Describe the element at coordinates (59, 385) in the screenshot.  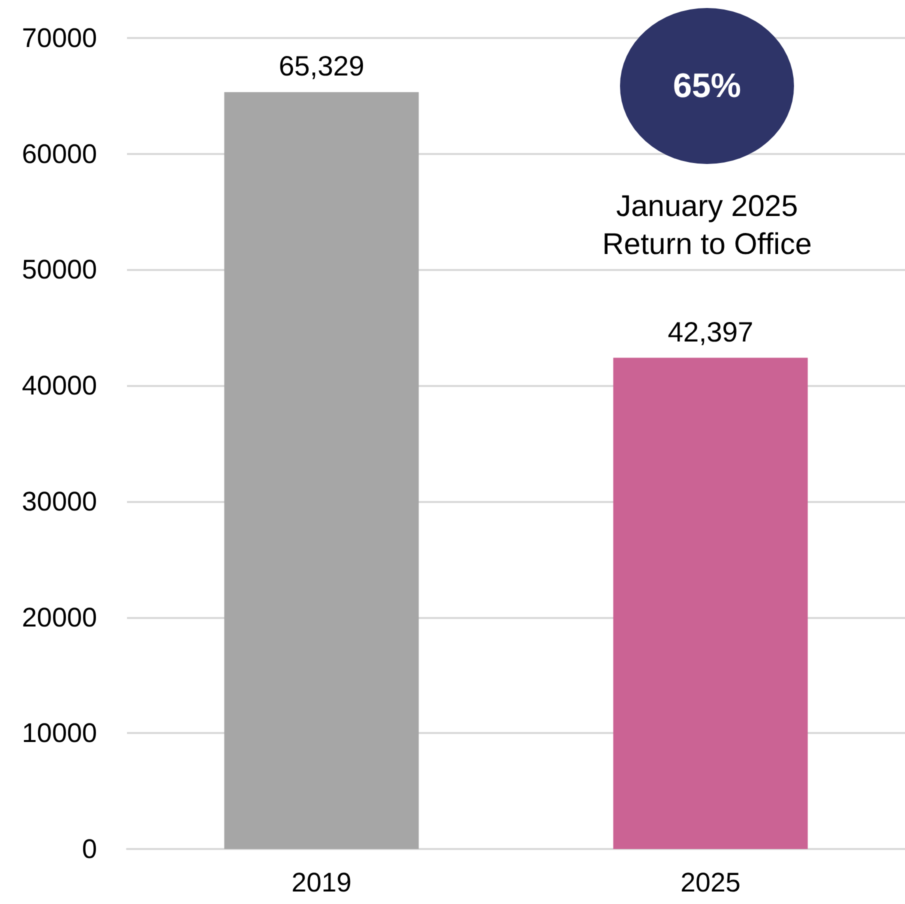
I see `y-tick-label: 40000` at that location.